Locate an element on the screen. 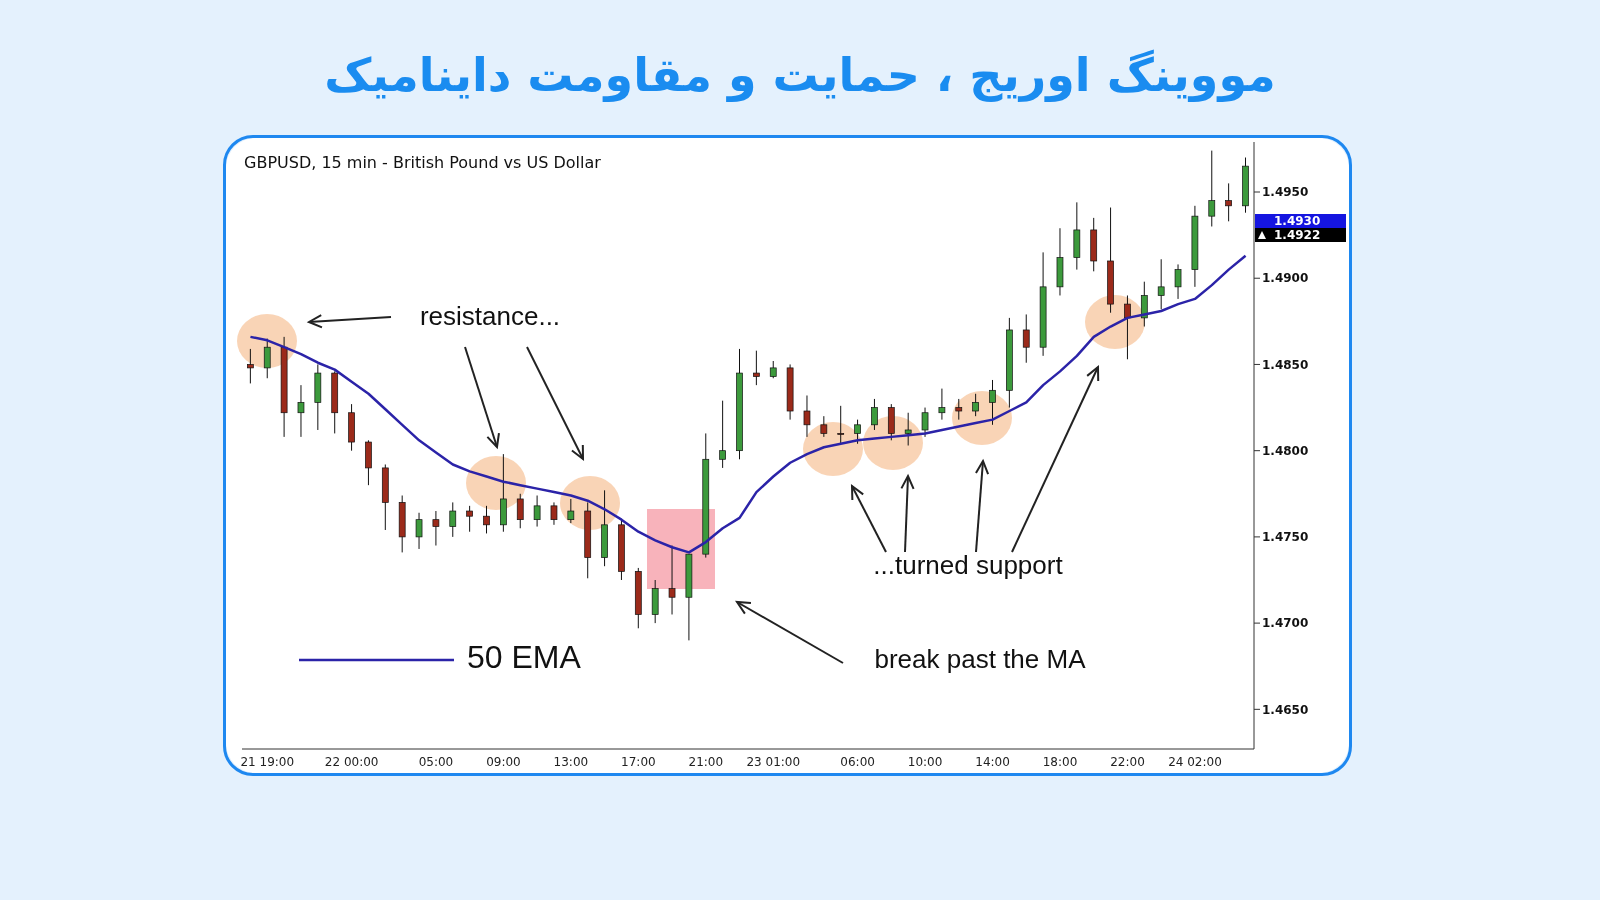 This screenshot has width=1600, height=900. x-tick-label: 23 01:00 is located at coordinates (773, 761).